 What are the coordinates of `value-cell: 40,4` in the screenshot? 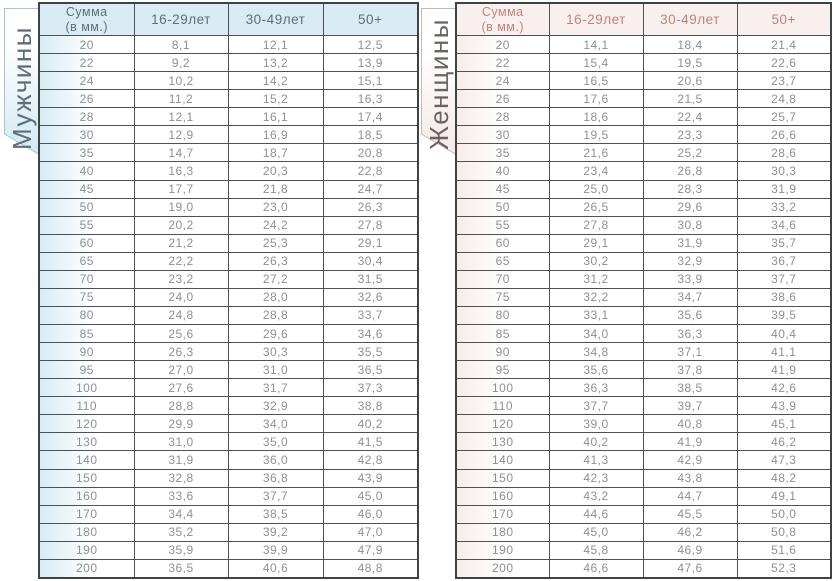 It's located at (784, 333).